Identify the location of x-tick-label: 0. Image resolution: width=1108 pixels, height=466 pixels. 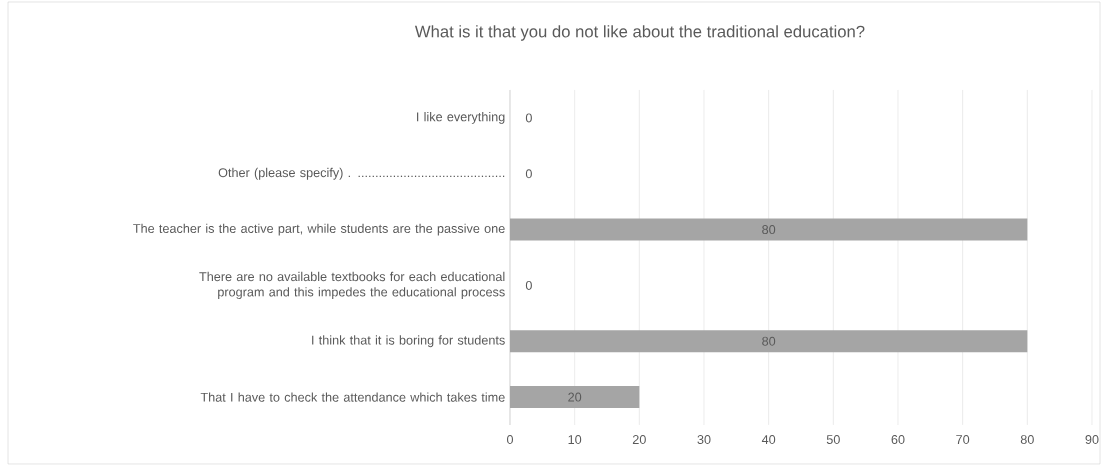
(510, 439).